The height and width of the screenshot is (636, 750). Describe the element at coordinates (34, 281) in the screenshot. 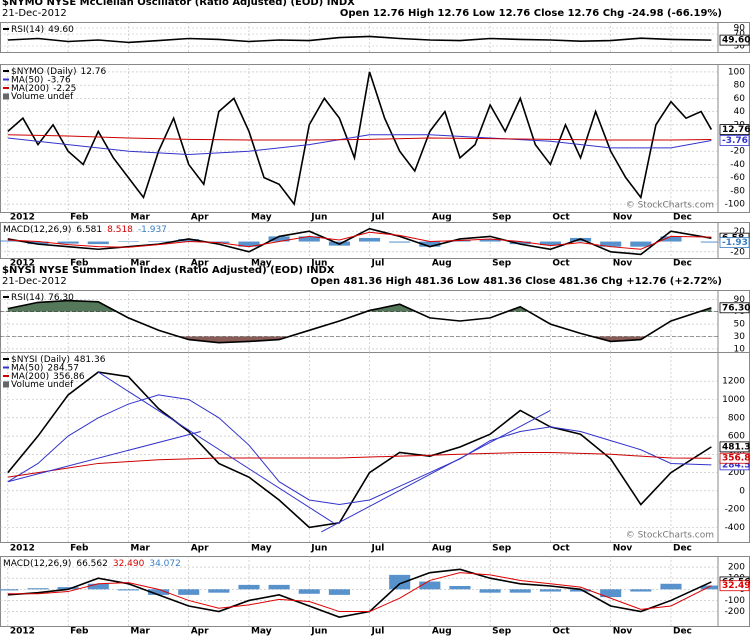

I see `chart-date: 21-Dec-2012` at that location.